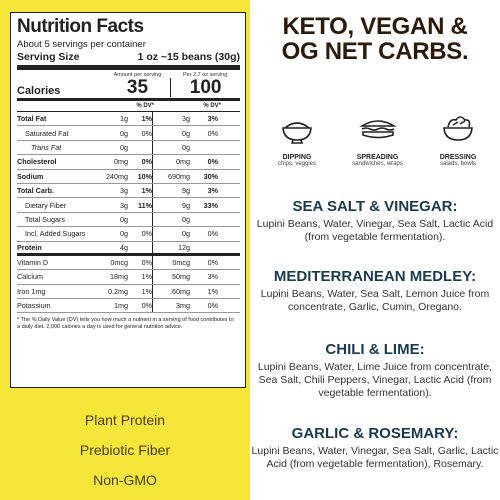  Describe the element at coordinates (145, 106) in the screenshot. I see `dv-header-1: % DV*` at that location.